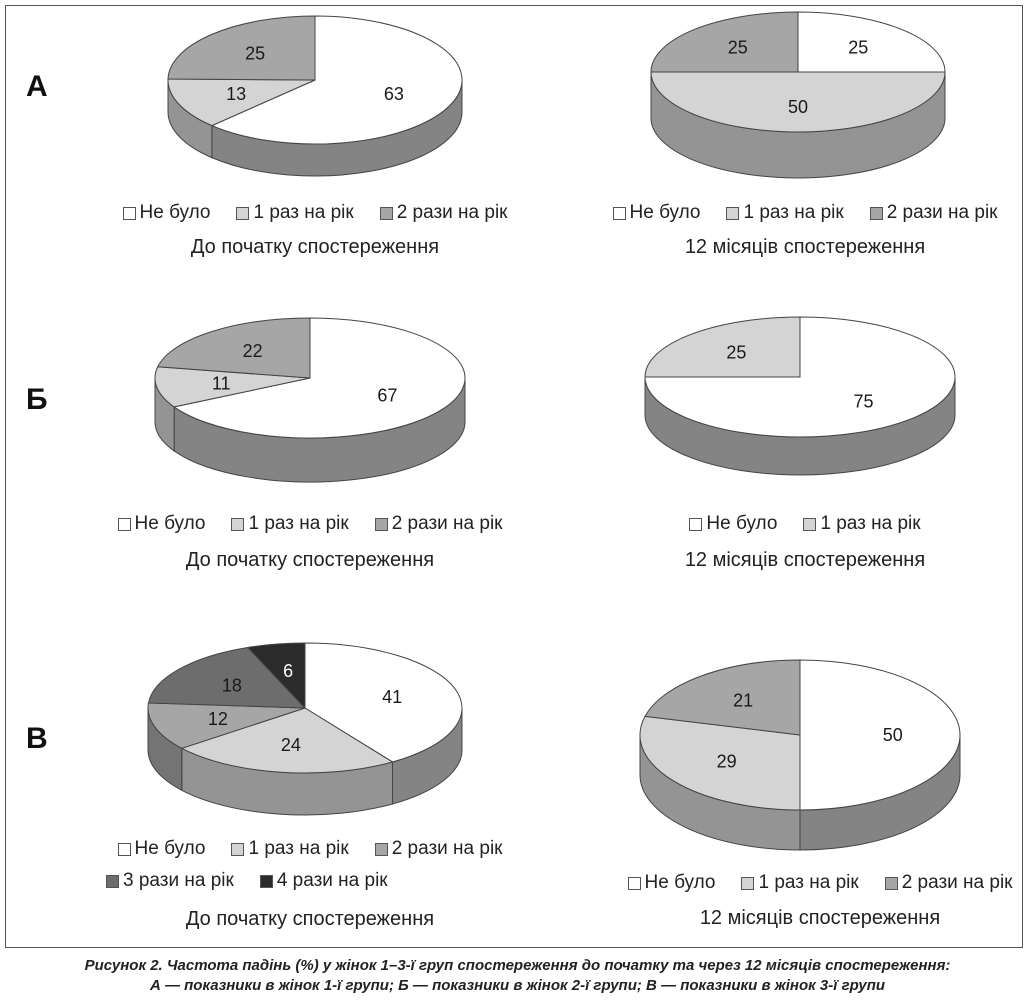 Image resolution: width=1035 pixels, height=1000 pixels. What do you see at coordinates (727, 762) in the screenshot?
I see `pie-data-label: 29` at bounding box center [727, 762].